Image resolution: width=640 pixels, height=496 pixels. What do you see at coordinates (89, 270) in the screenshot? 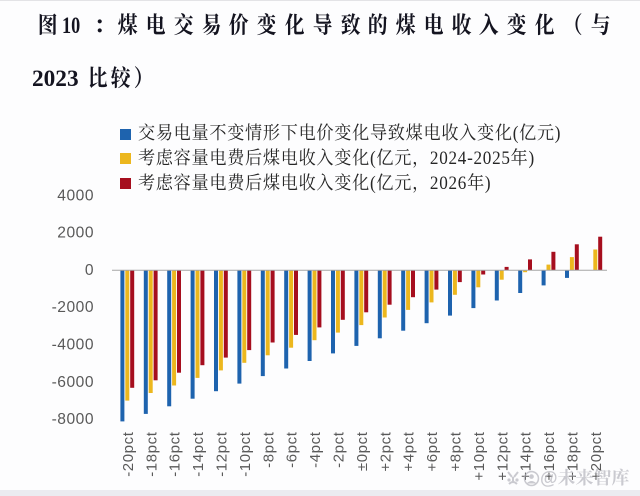
I see `svg-text: 0` at bounding box center [89, 270].